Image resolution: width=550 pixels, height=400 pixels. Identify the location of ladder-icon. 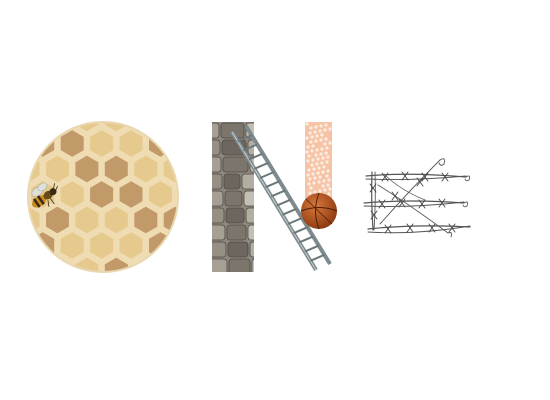
(281, 198).